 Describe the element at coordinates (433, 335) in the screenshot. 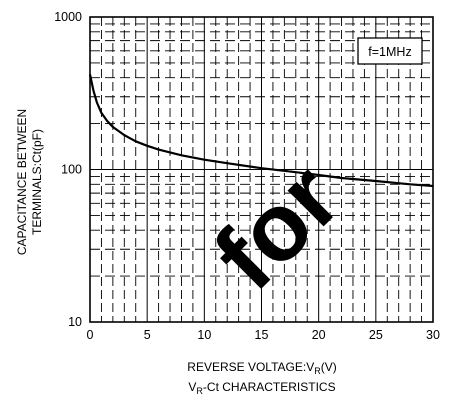

I see `x-tick-label: 30` at that location.